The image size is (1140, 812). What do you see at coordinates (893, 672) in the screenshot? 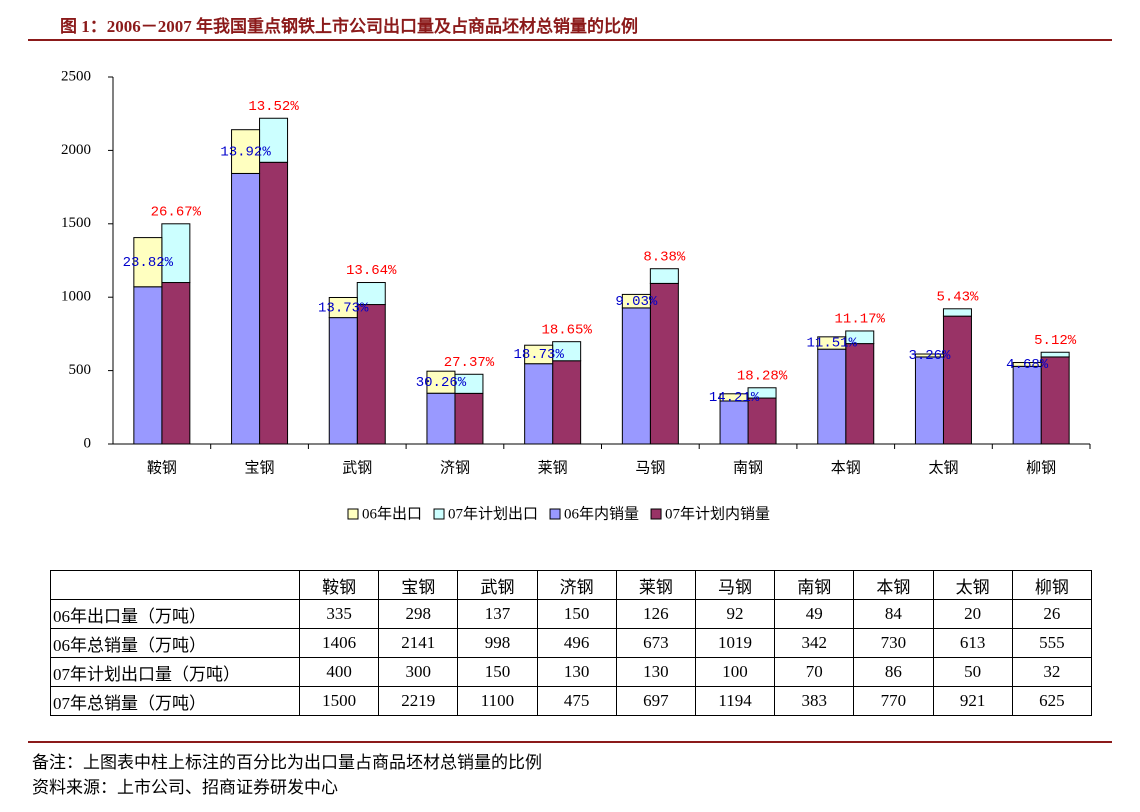
I see `table-cell: 86` at bounding box center [893, 672].